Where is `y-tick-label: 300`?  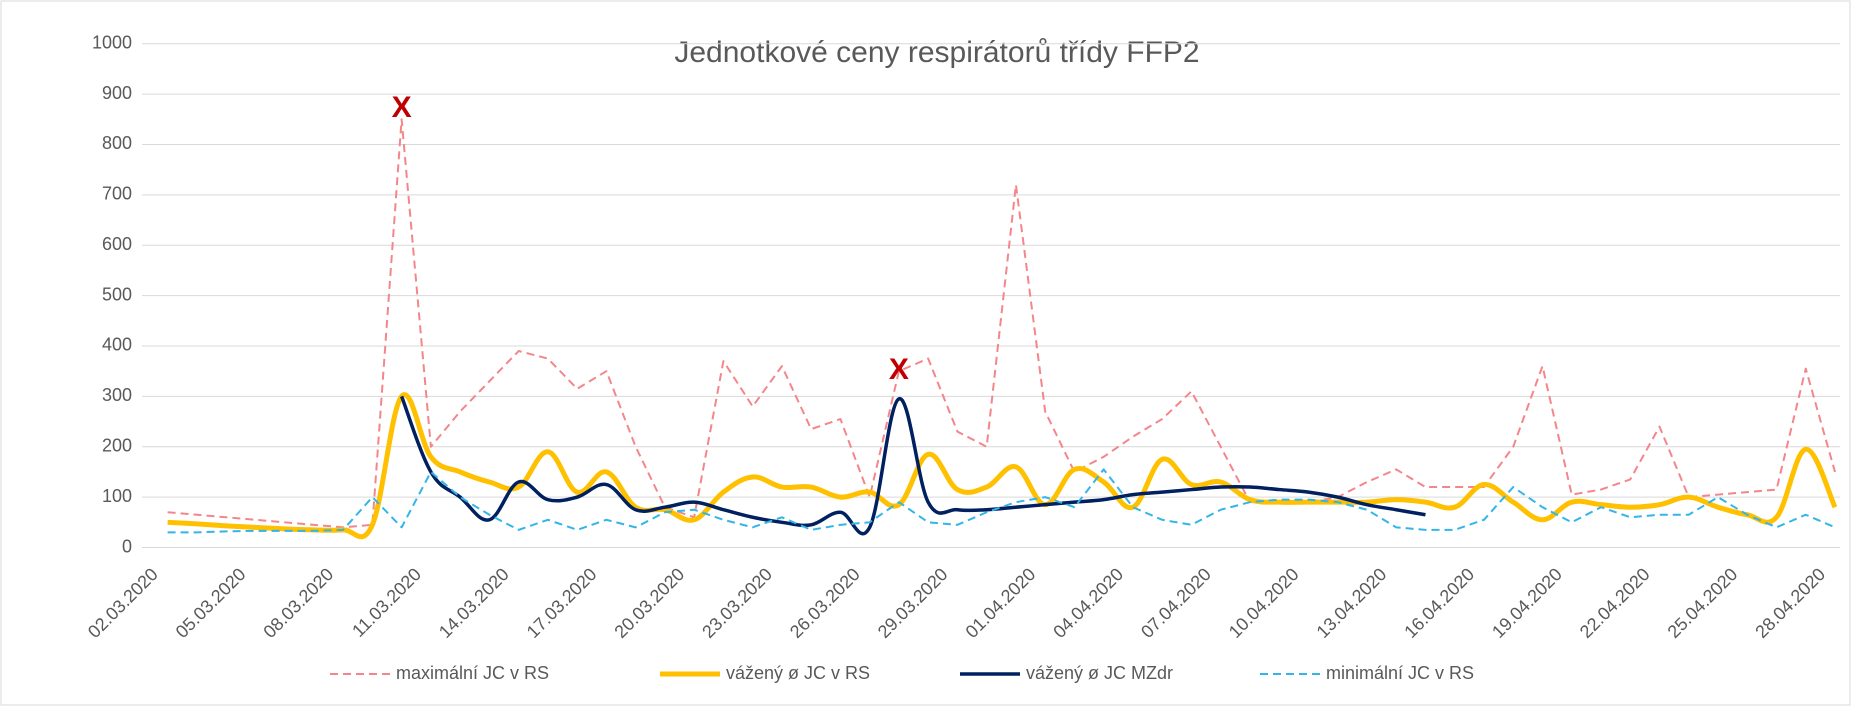 y-tick-label: 300 is located at coordinates (117, 395).